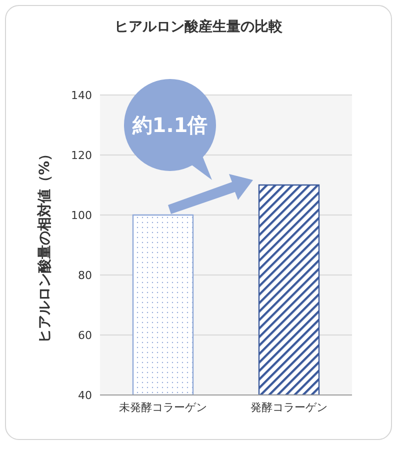 This screenshot has width=397, height=450. What do you see at coordinates (199, 27) in the screenshot?
I see `chart-title: ヒアルロン酸産生量の比較` at bounding box center [199, 27].